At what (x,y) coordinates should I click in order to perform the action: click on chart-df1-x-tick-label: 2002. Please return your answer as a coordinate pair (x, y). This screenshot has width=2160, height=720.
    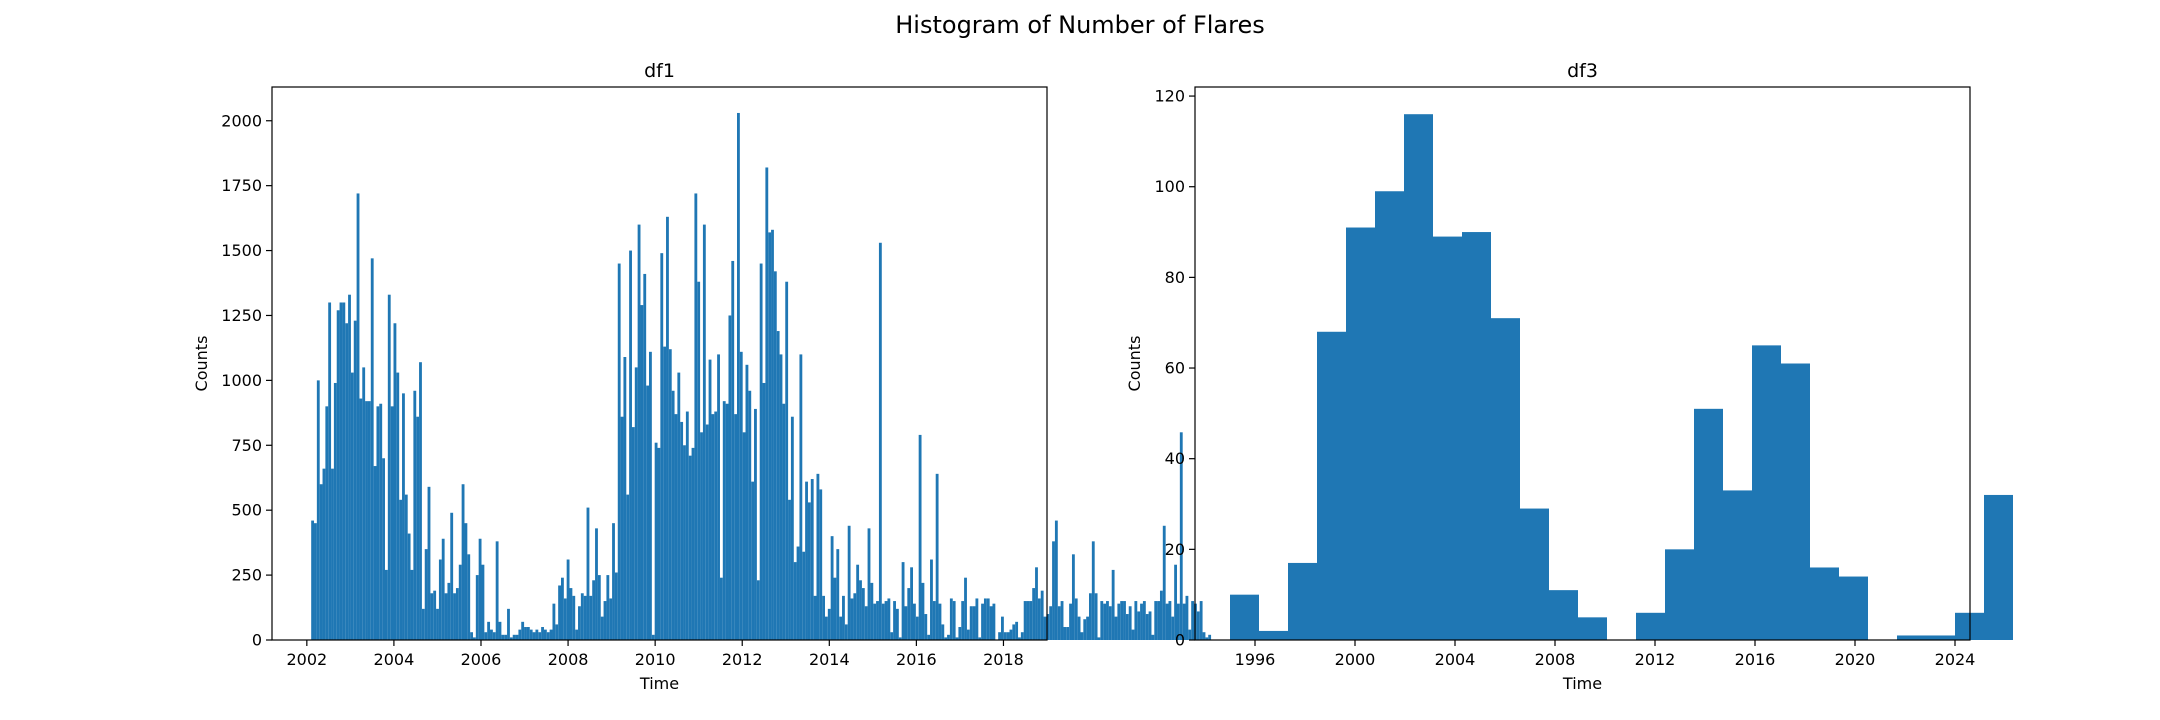
    Looking at the image, I should click on (306, 659).